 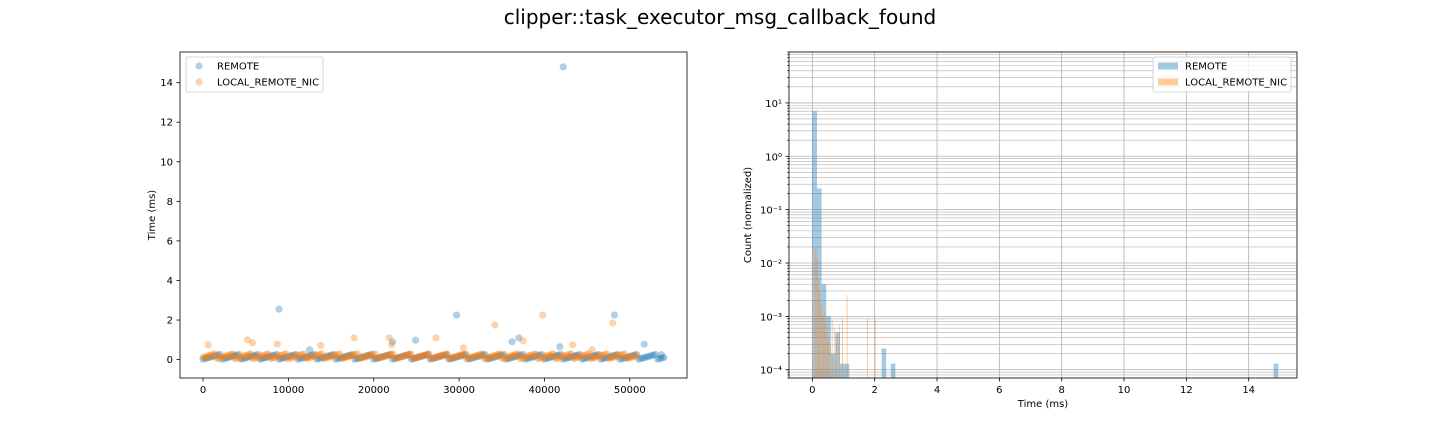 I want to click on legend-swatch, so click(x=1168, y=82).